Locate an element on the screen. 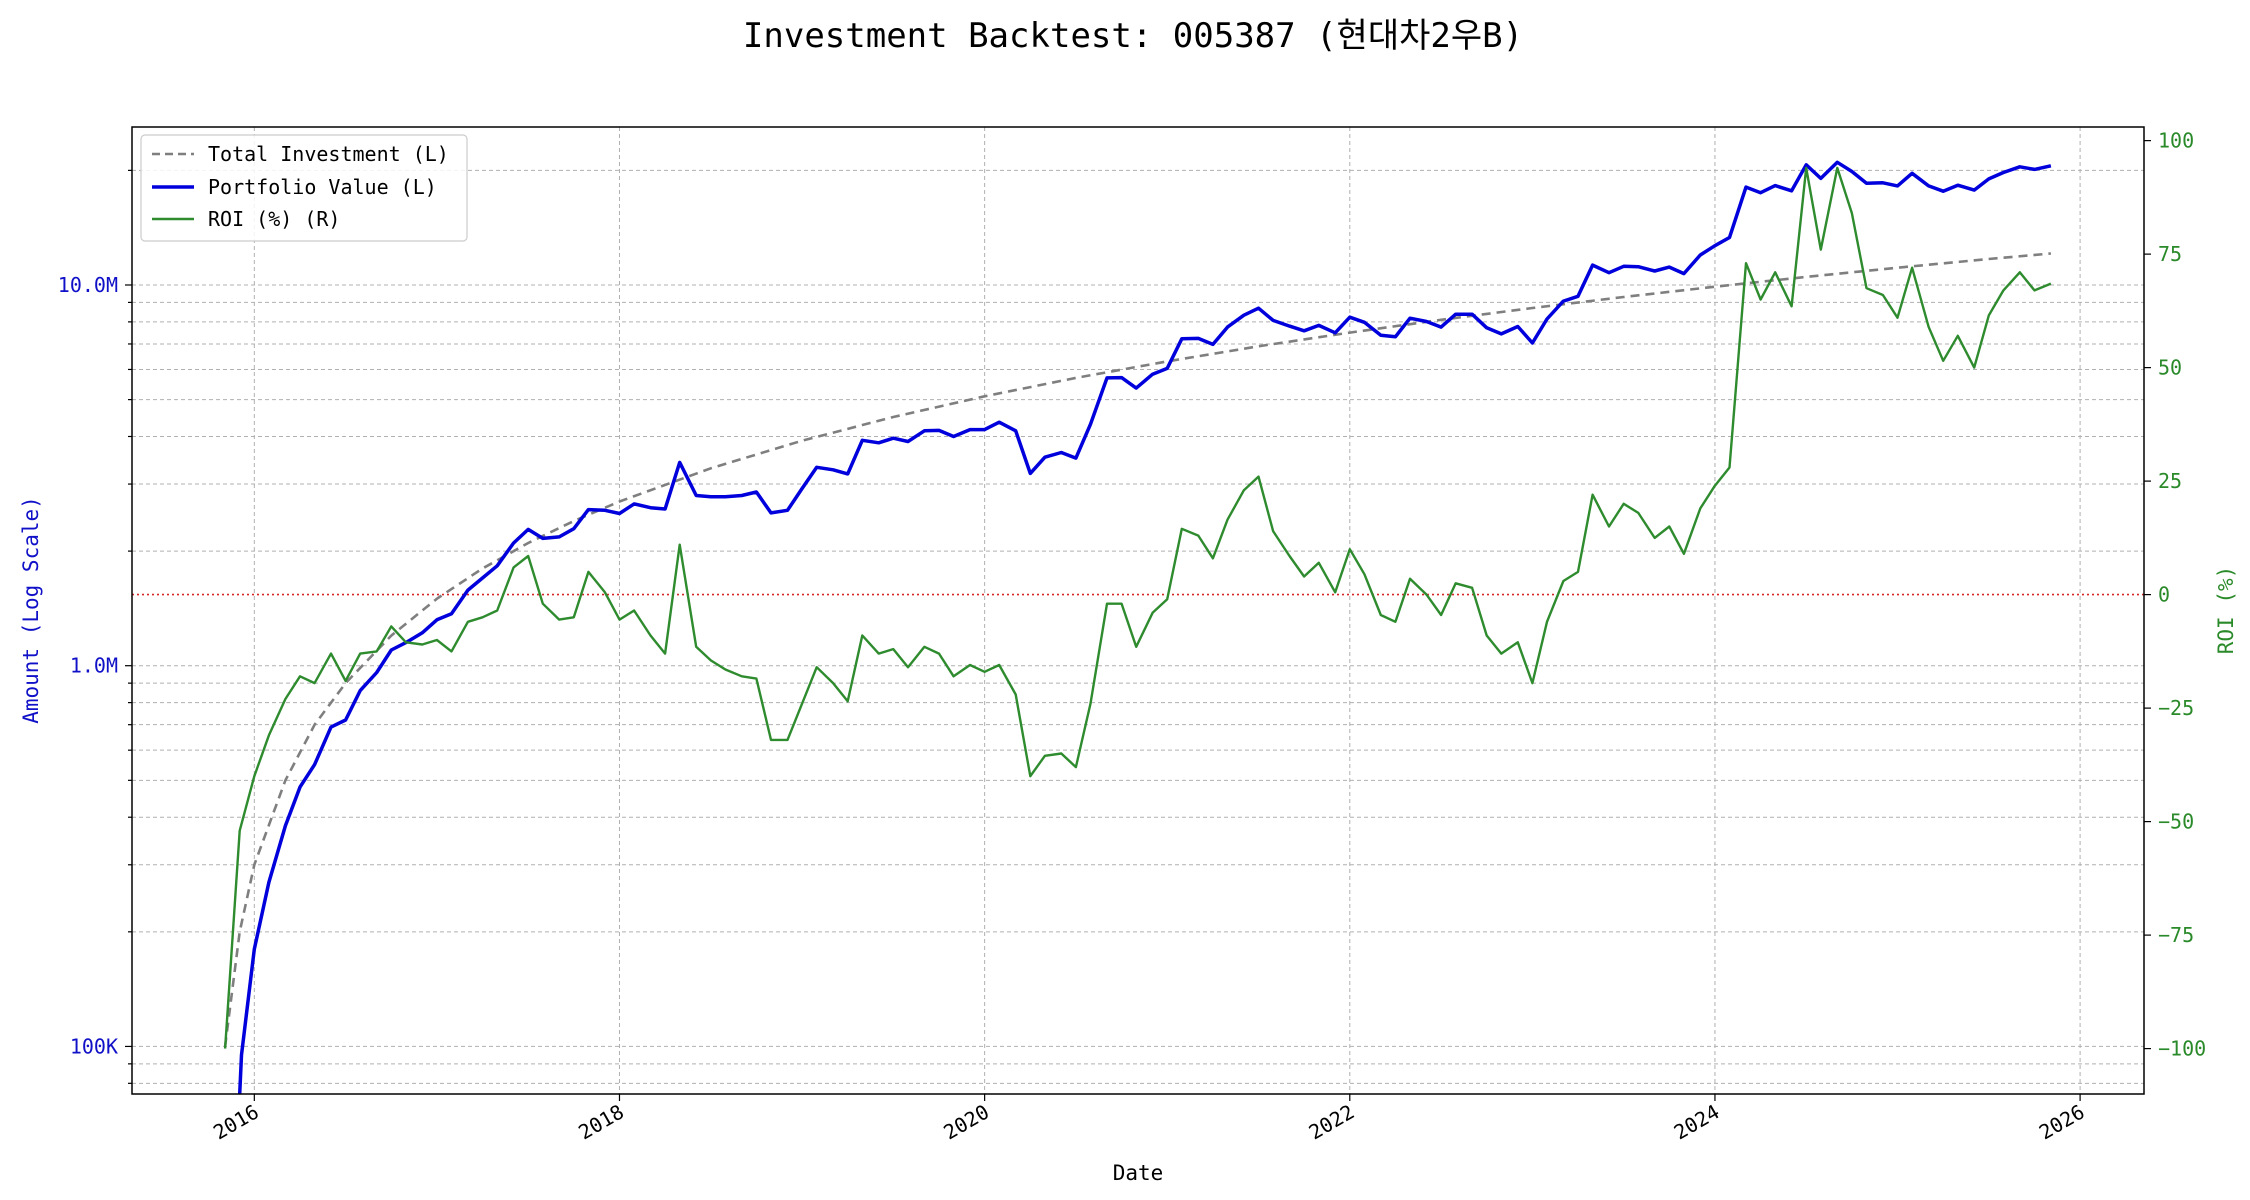 Image resolution: width=2250 pixels, height=1200 pixels. left-tick-label: 10.0M is located at coordinates (88, 285).